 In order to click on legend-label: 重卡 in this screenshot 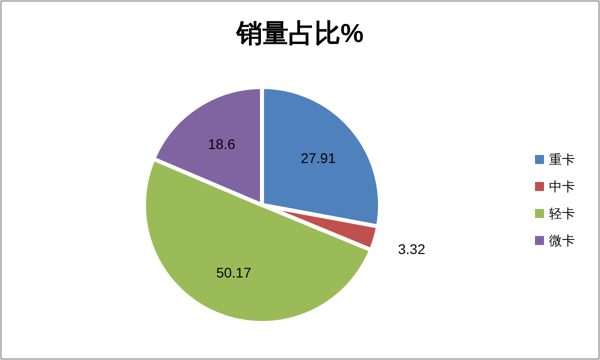, I will do `click(562, 159)`.